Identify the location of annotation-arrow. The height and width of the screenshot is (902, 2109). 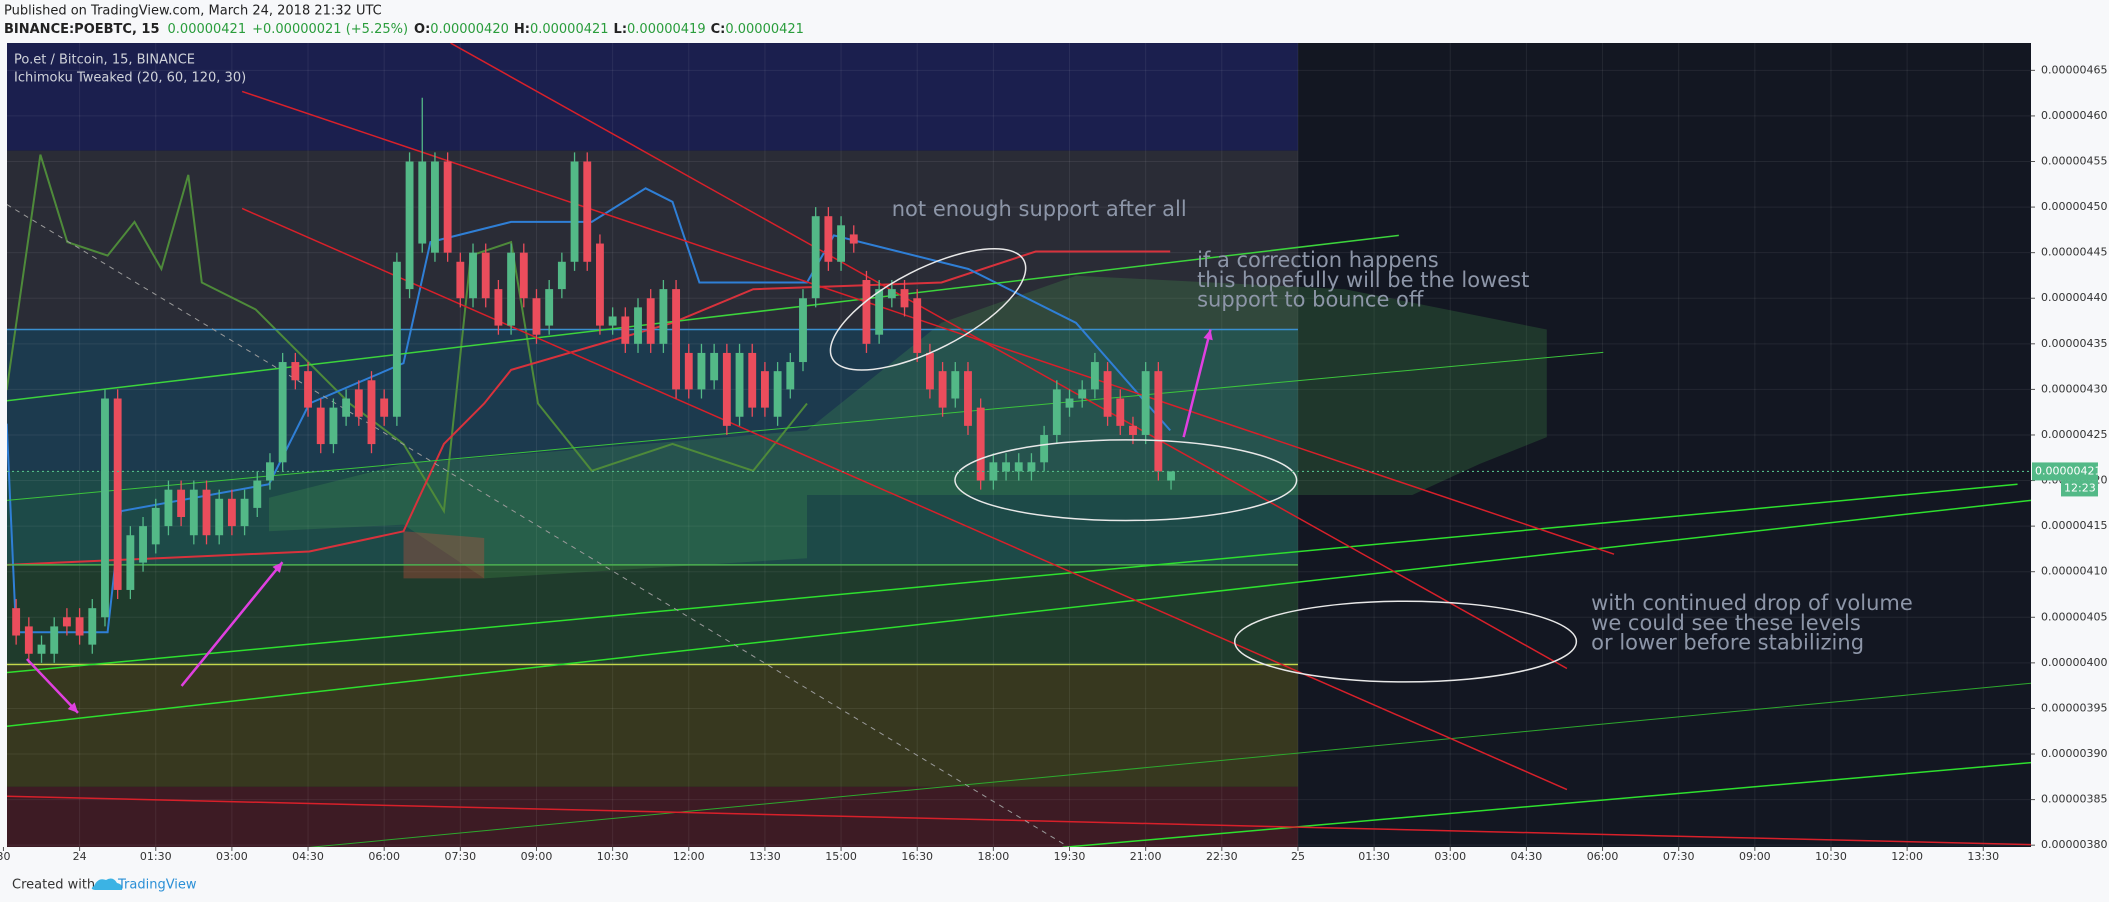
(232, 624).